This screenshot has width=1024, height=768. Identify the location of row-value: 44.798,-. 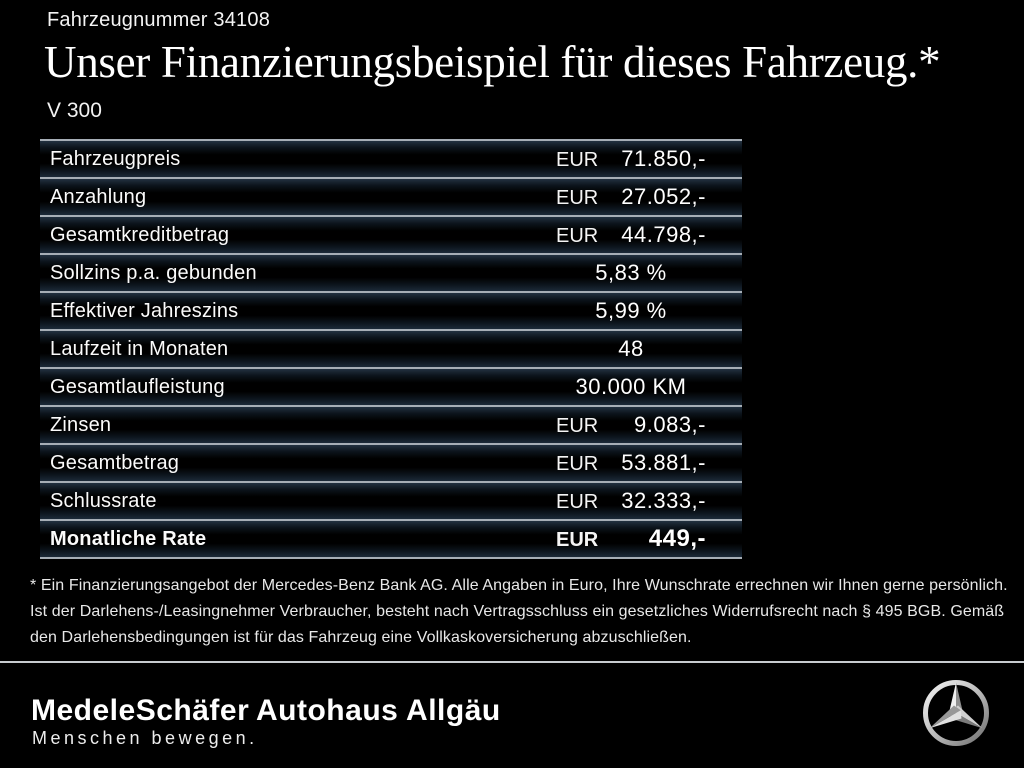
(663, 234).